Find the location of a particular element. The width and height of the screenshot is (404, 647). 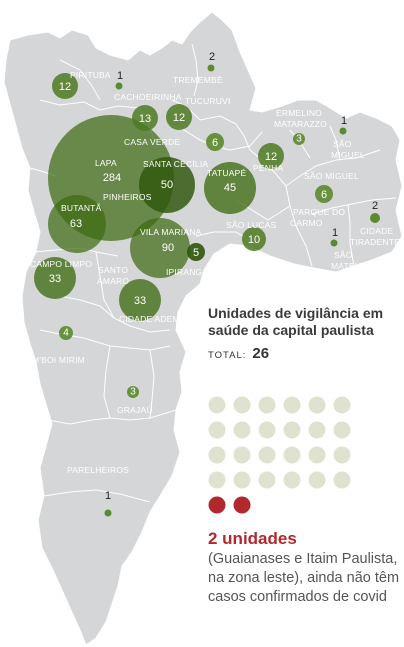

count-campo-limpo: 33 is located at coordinates (55, 279).